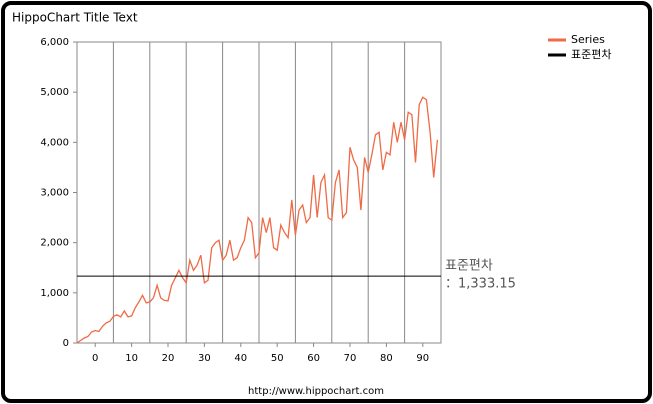  Describe the element at coordinates (422, 358) in the screenshot. I see `x-tick-label: 90` at that location.